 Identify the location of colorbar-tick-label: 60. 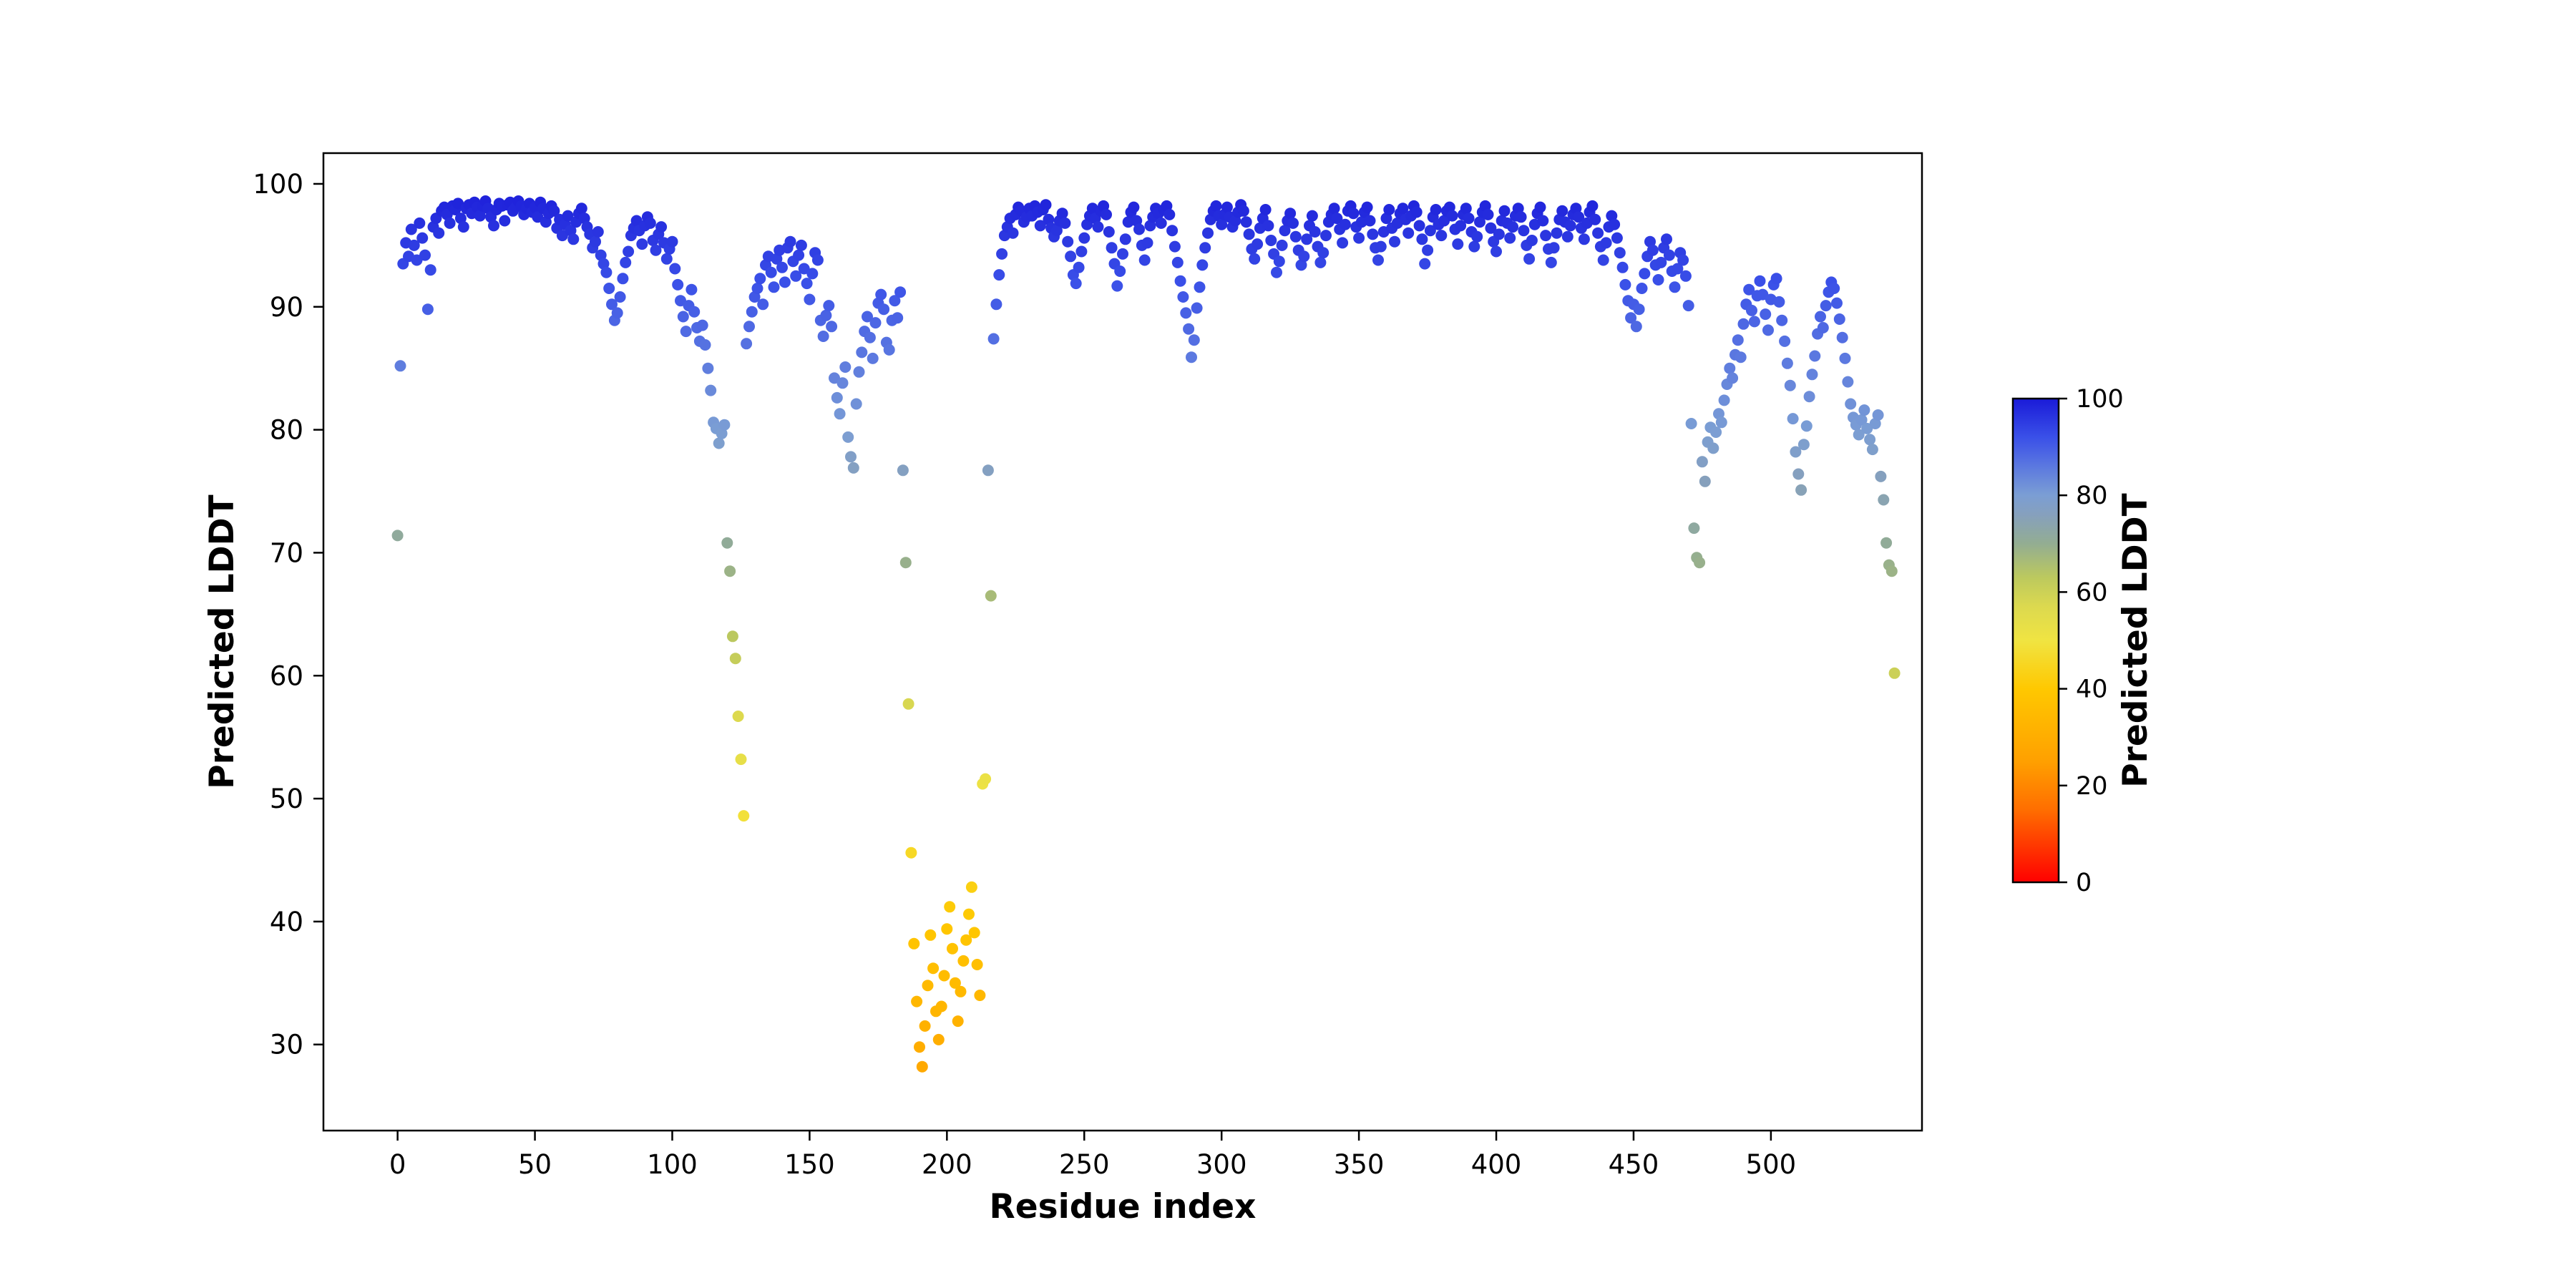
(2092, 592).